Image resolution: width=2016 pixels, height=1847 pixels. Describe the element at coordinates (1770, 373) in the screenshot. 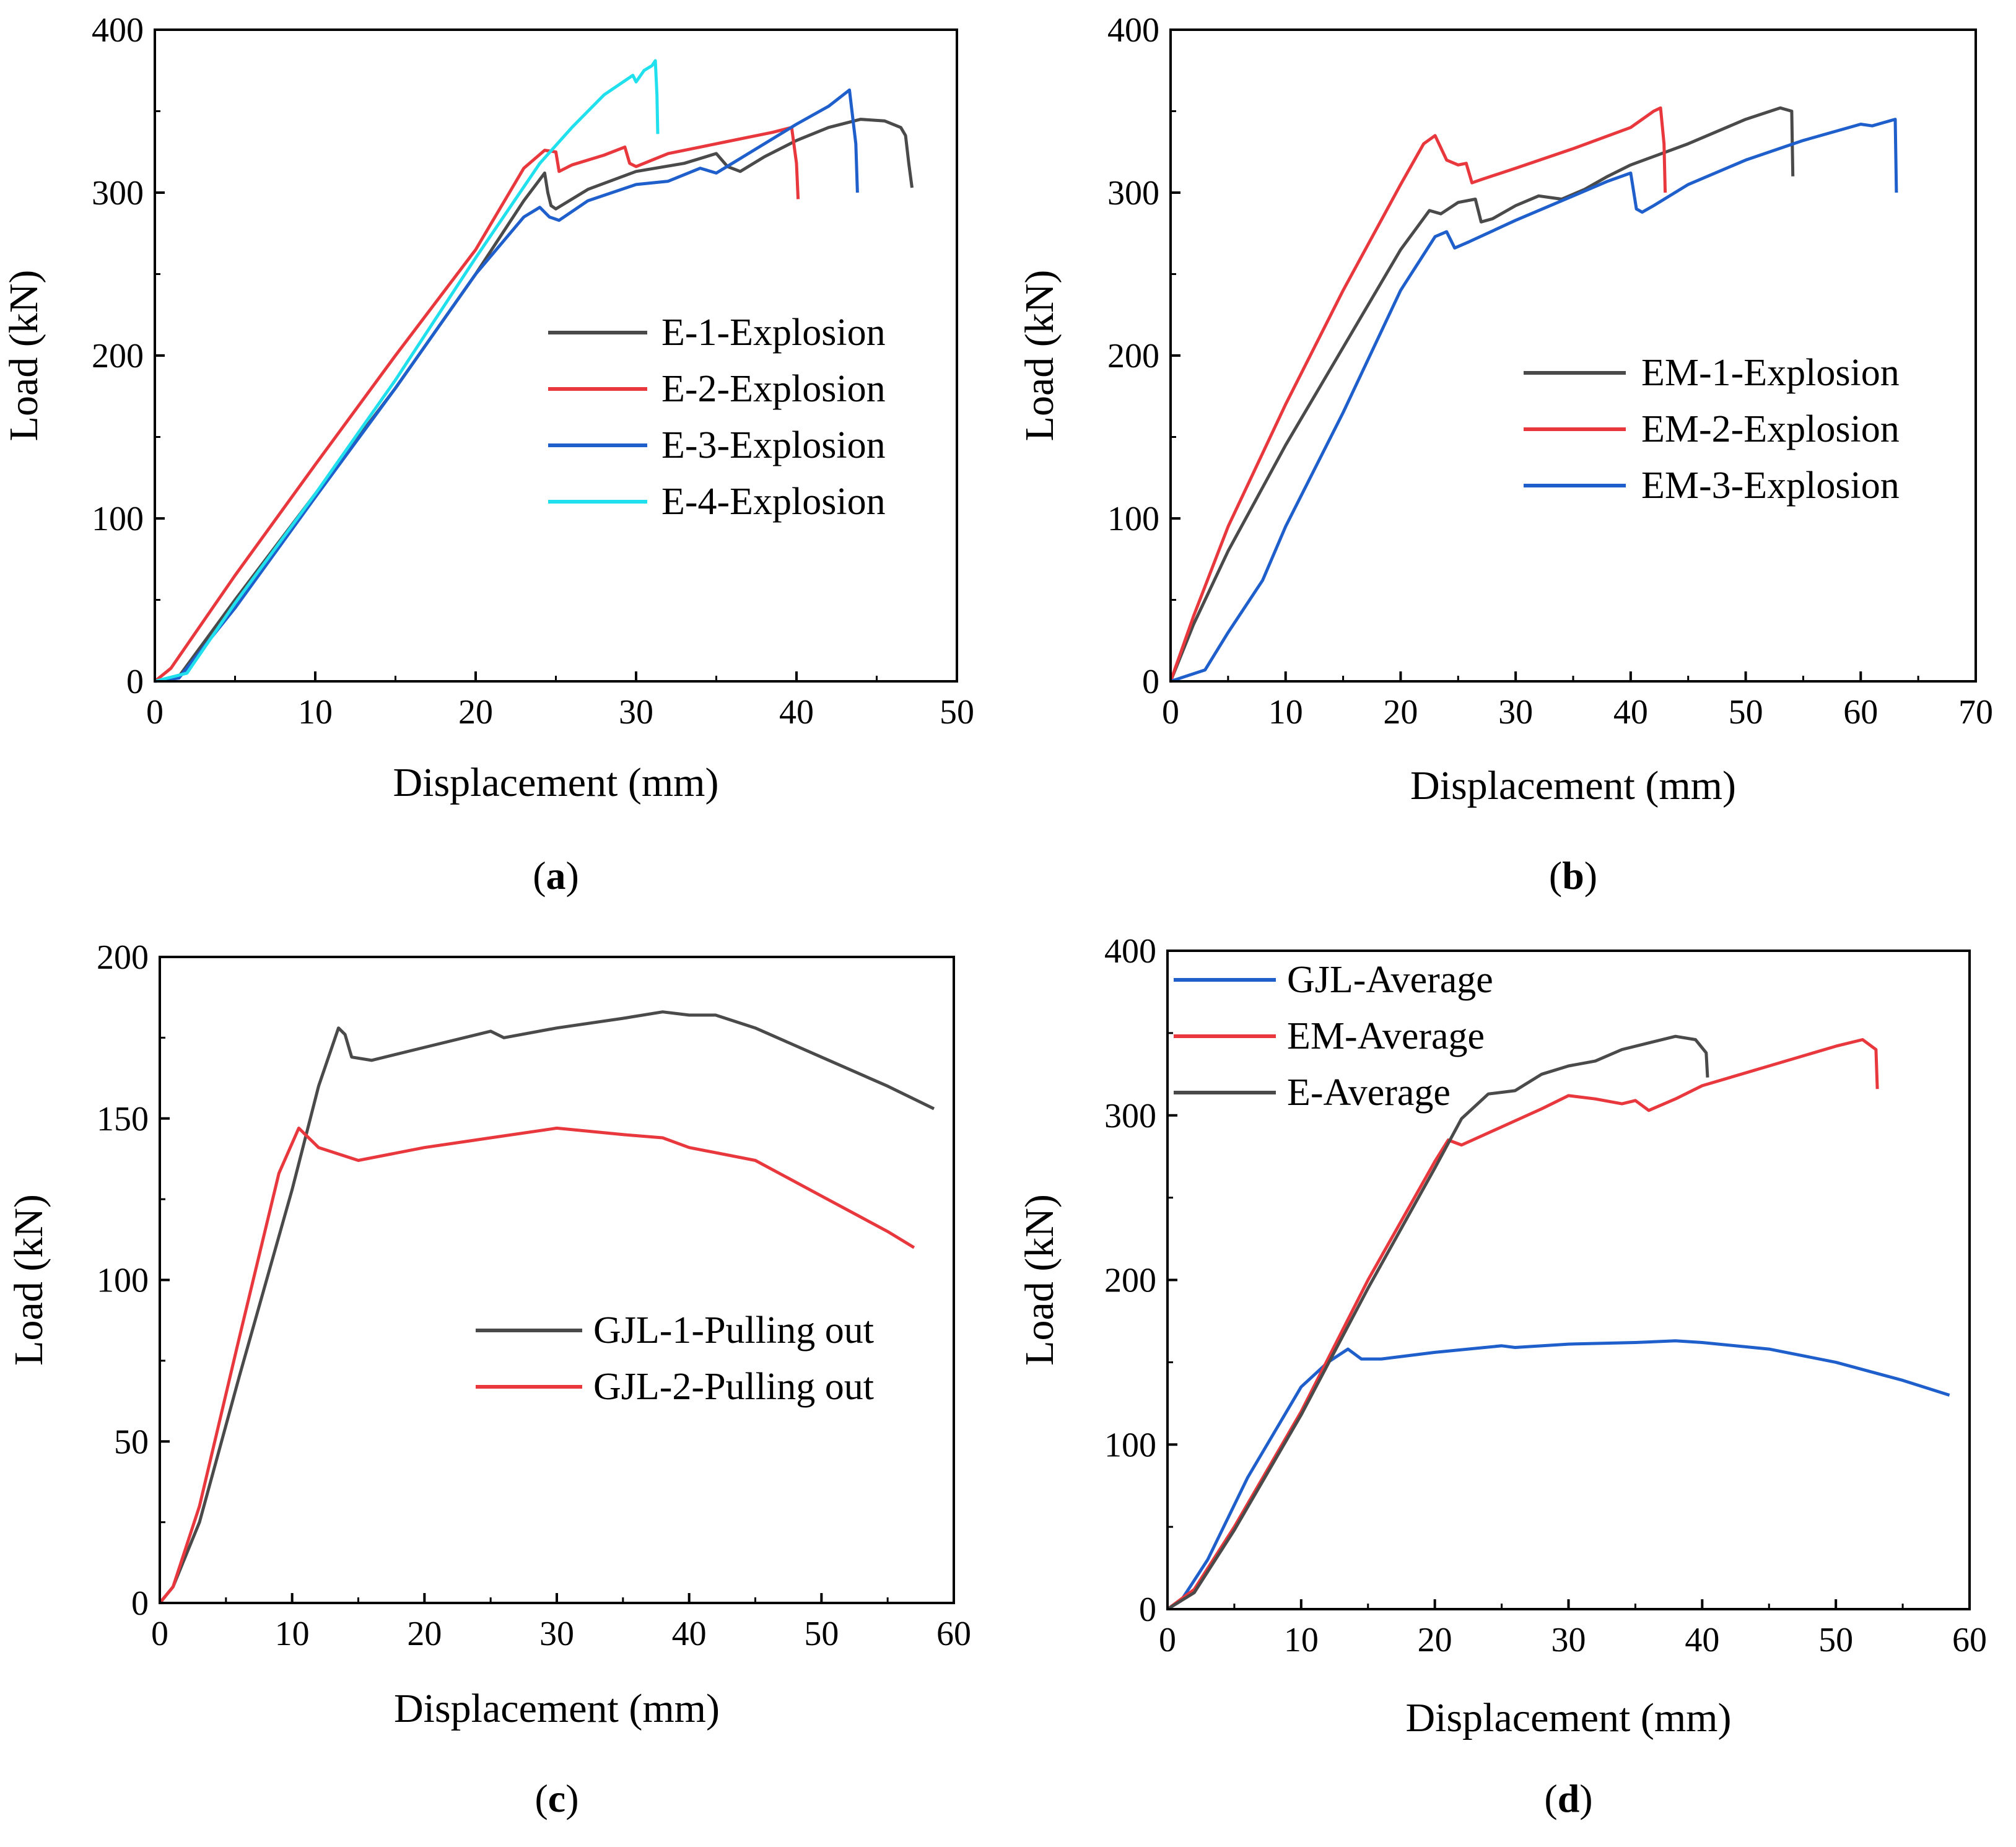

I see `legend-label: EM-1-Explosion` at that location.